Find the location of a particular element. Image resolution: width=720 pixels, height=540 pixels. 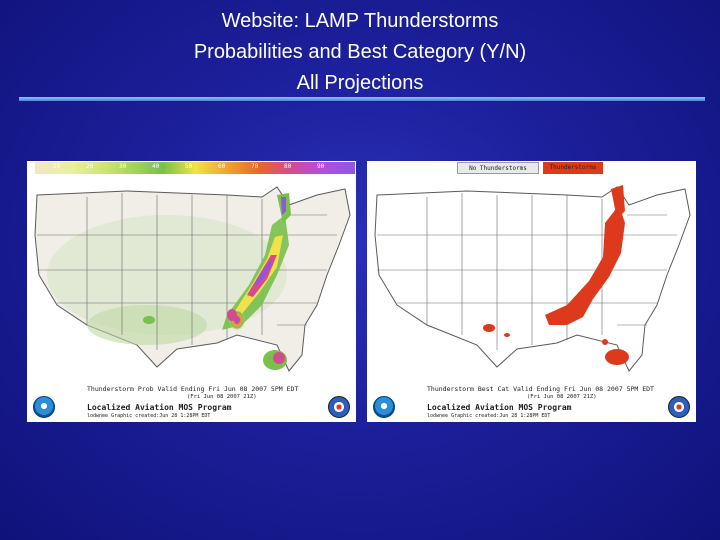

colorbar-tick: 30 is located at coordinates (123, 166).